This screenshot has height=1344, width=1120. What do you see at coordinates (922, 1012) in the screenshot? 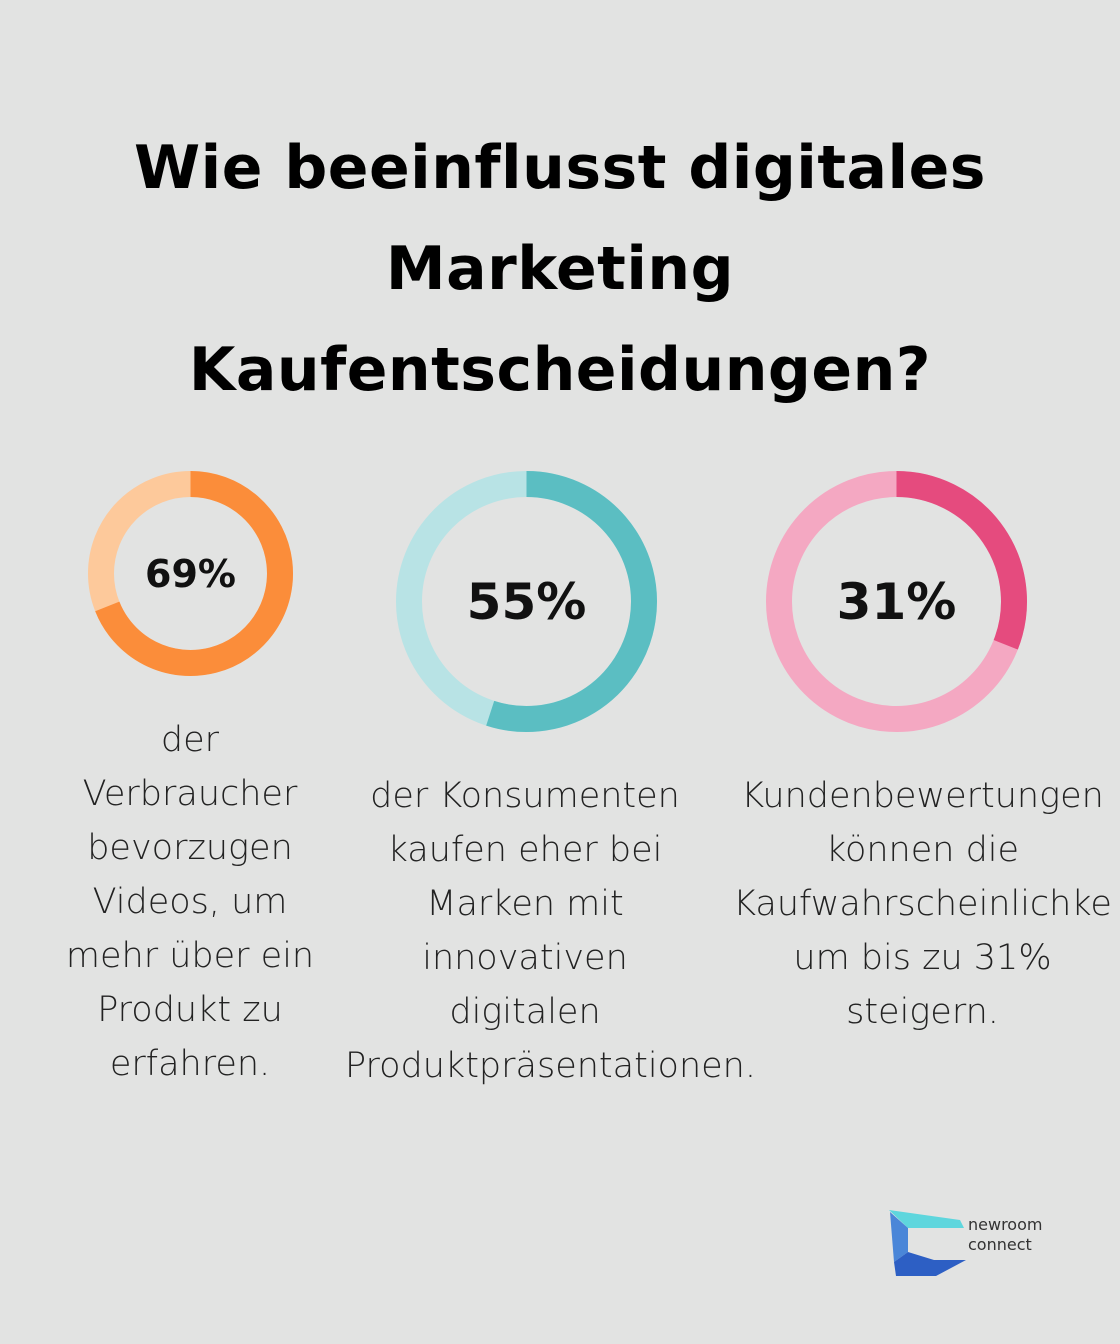
I see `description-3-line: steigern.` at bounding box center [922, 1012].